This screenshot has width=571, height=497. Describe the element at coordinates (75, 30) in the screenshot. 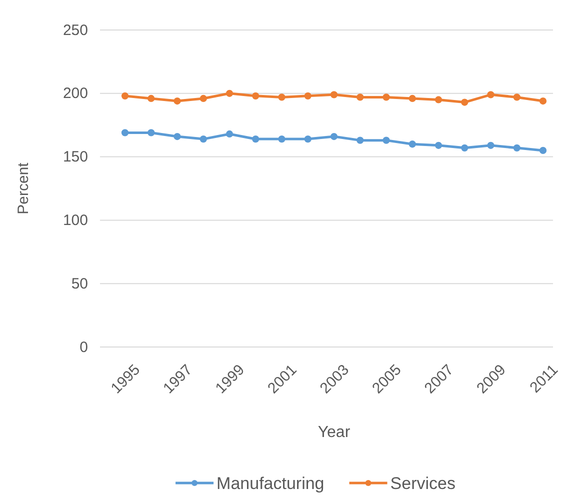

I see `y-tick-label: 250` at that location.